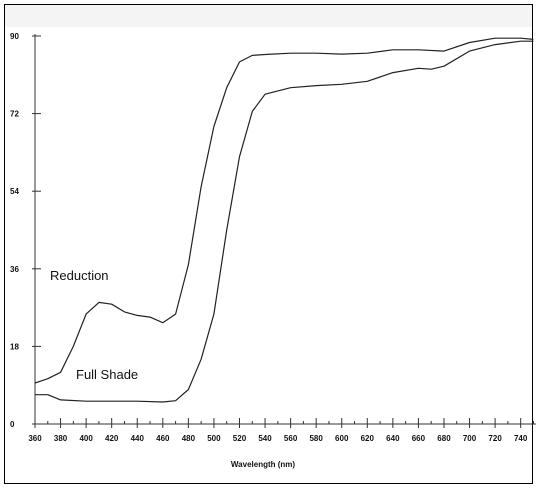  What do you see at coordinates (368, 438) in the screenshot?
I see `x-tick-label: 620` at bounding box center [368, 438].